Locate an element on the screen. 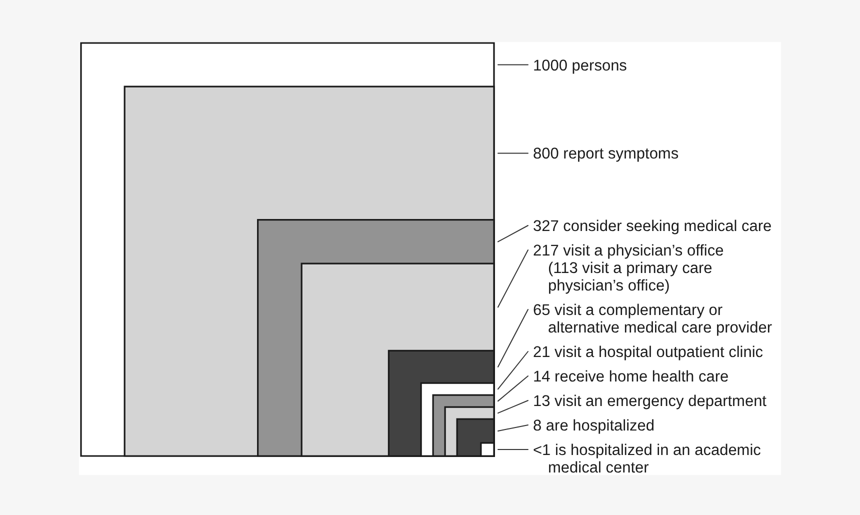 This screenshot has height=515, width=860. data-label: 14 is located at coordinates (542, 377).